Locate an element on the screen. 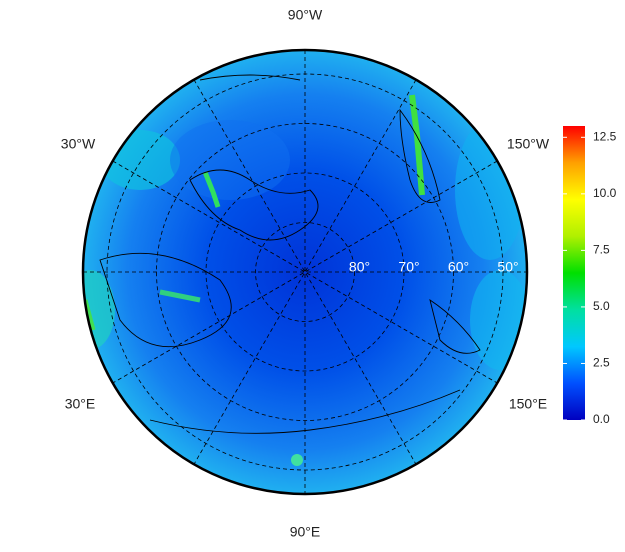  parallel is located at coordinates (305, 272).